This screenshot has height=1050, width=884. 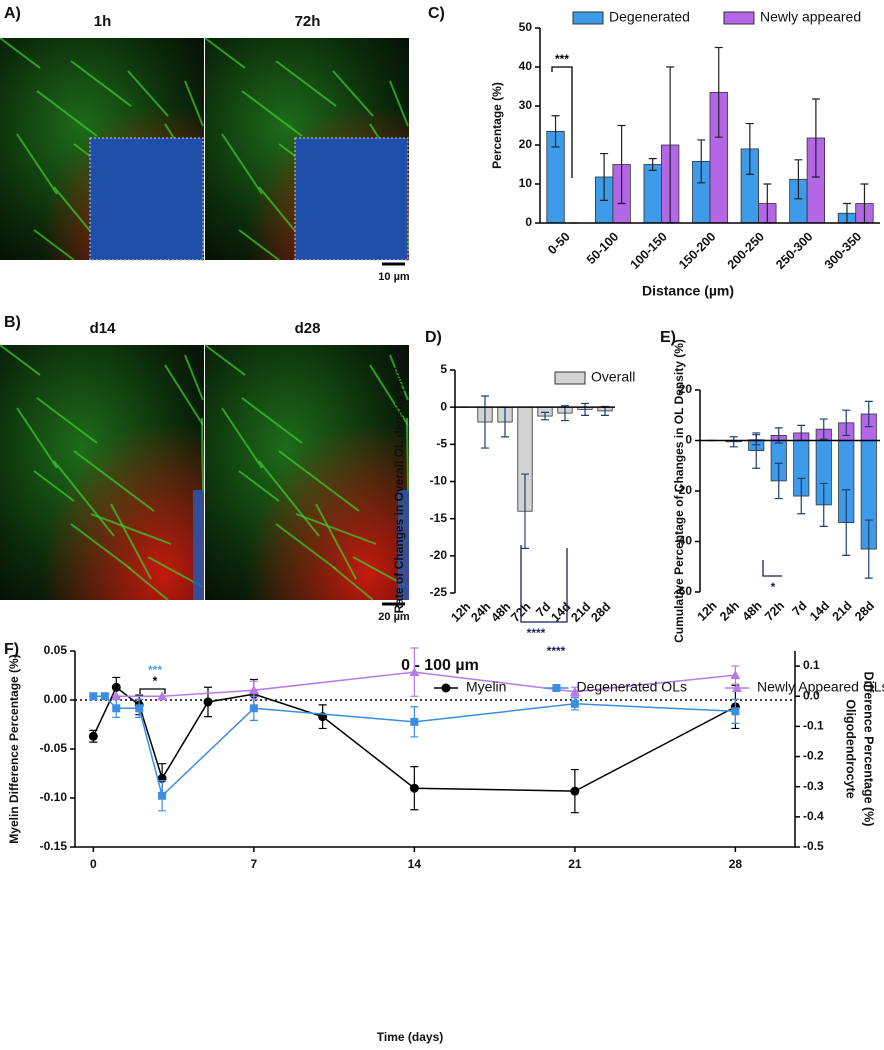 I want to click on x-axis-label: Time (days), so click(x=410, y=1037).